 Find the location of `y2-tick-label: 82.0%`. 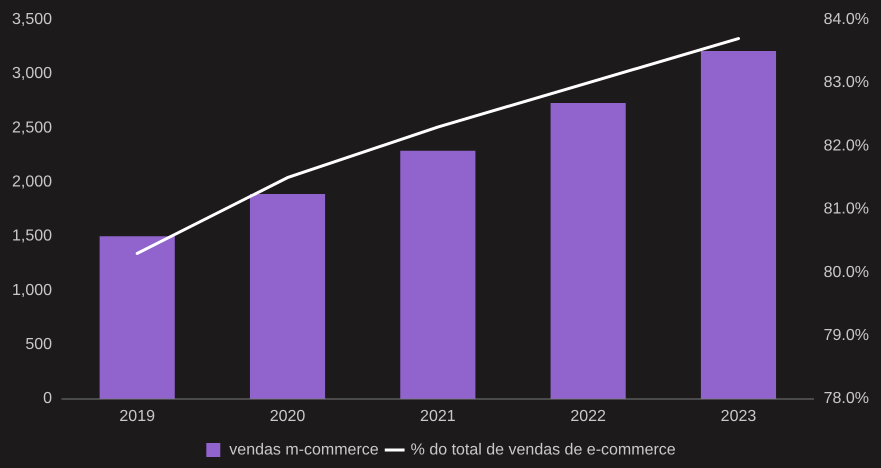

y2-tick-label: 82.0% is located at coordinates (847, 145).